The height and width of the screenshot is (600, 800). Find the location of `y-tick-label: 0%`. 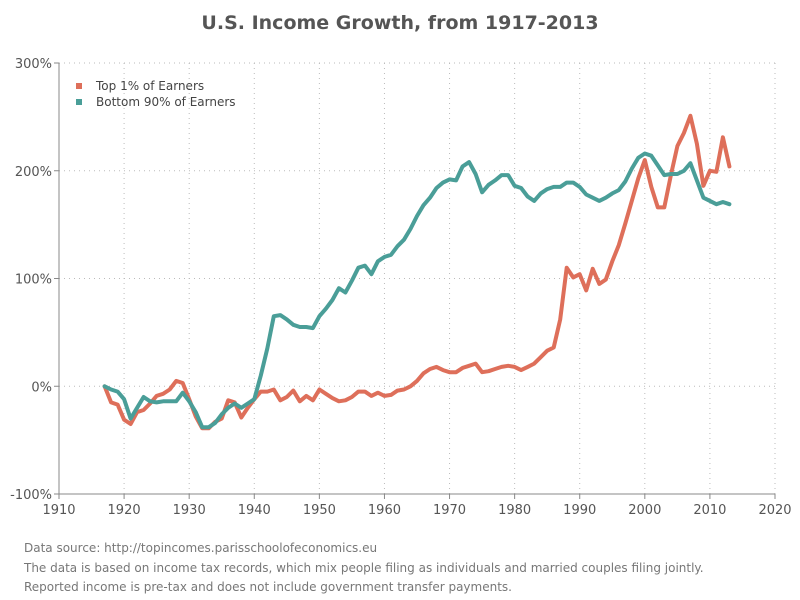

y-tick-label: 0% is located at coordinates (41, 387).